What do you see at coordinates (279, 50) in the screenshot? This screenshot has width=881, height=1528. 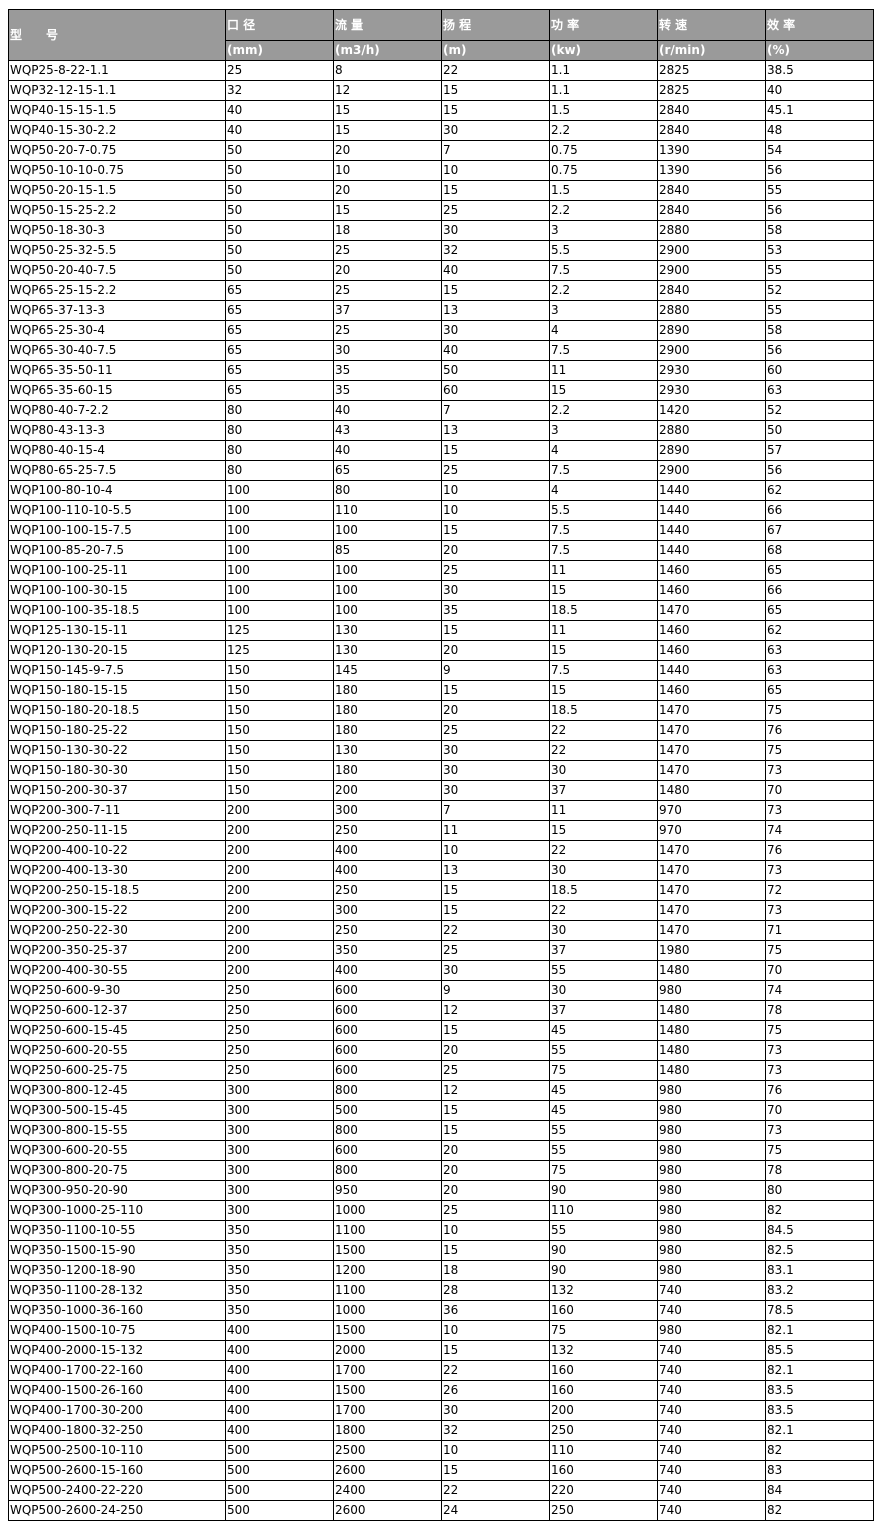 I see `header-column-unit: (mm)` at bounding box center [279, 50].